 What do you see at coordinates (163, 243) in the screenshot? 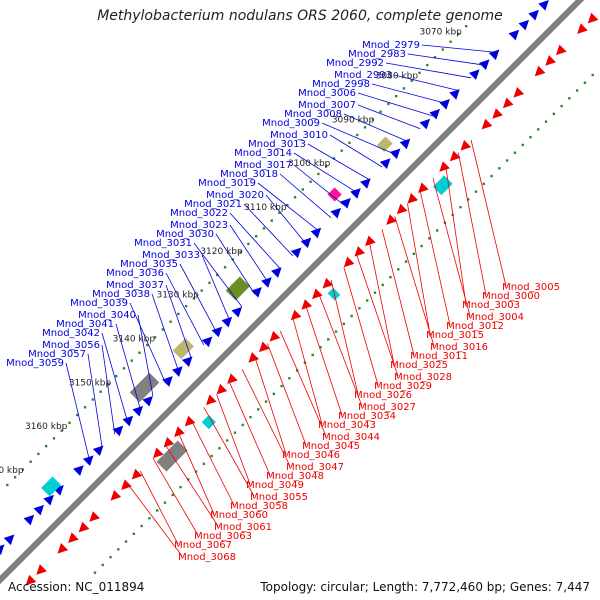
I see `gene-label-top: Mnod_3031` at bounding box center [163, 243].